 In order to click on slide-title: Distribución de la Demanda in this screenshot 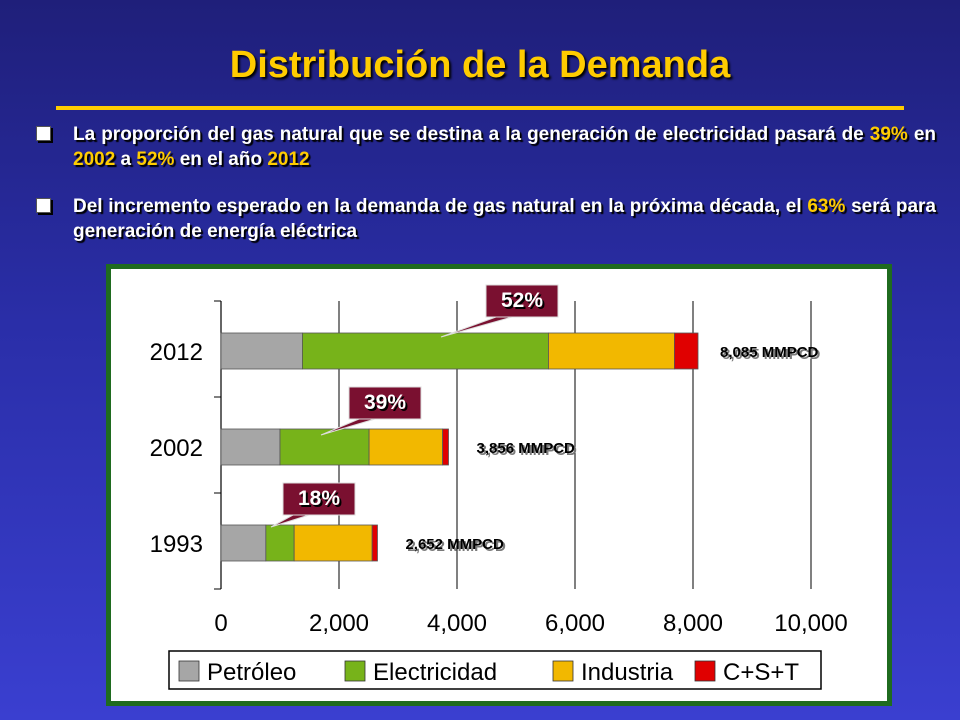, I will do `click(480, 65)`.